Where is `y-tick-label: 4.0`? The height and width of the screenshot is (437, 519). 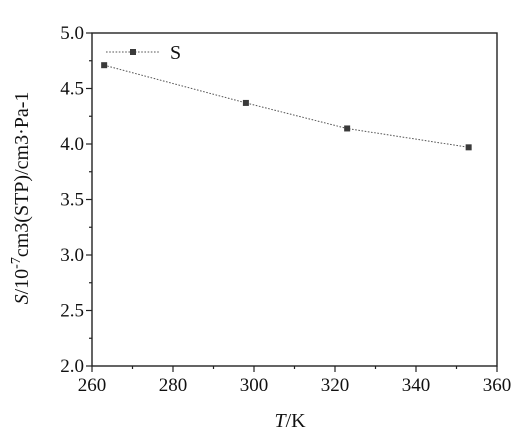
y-tick-label: 4.0 is located at coordinates (72, 144).